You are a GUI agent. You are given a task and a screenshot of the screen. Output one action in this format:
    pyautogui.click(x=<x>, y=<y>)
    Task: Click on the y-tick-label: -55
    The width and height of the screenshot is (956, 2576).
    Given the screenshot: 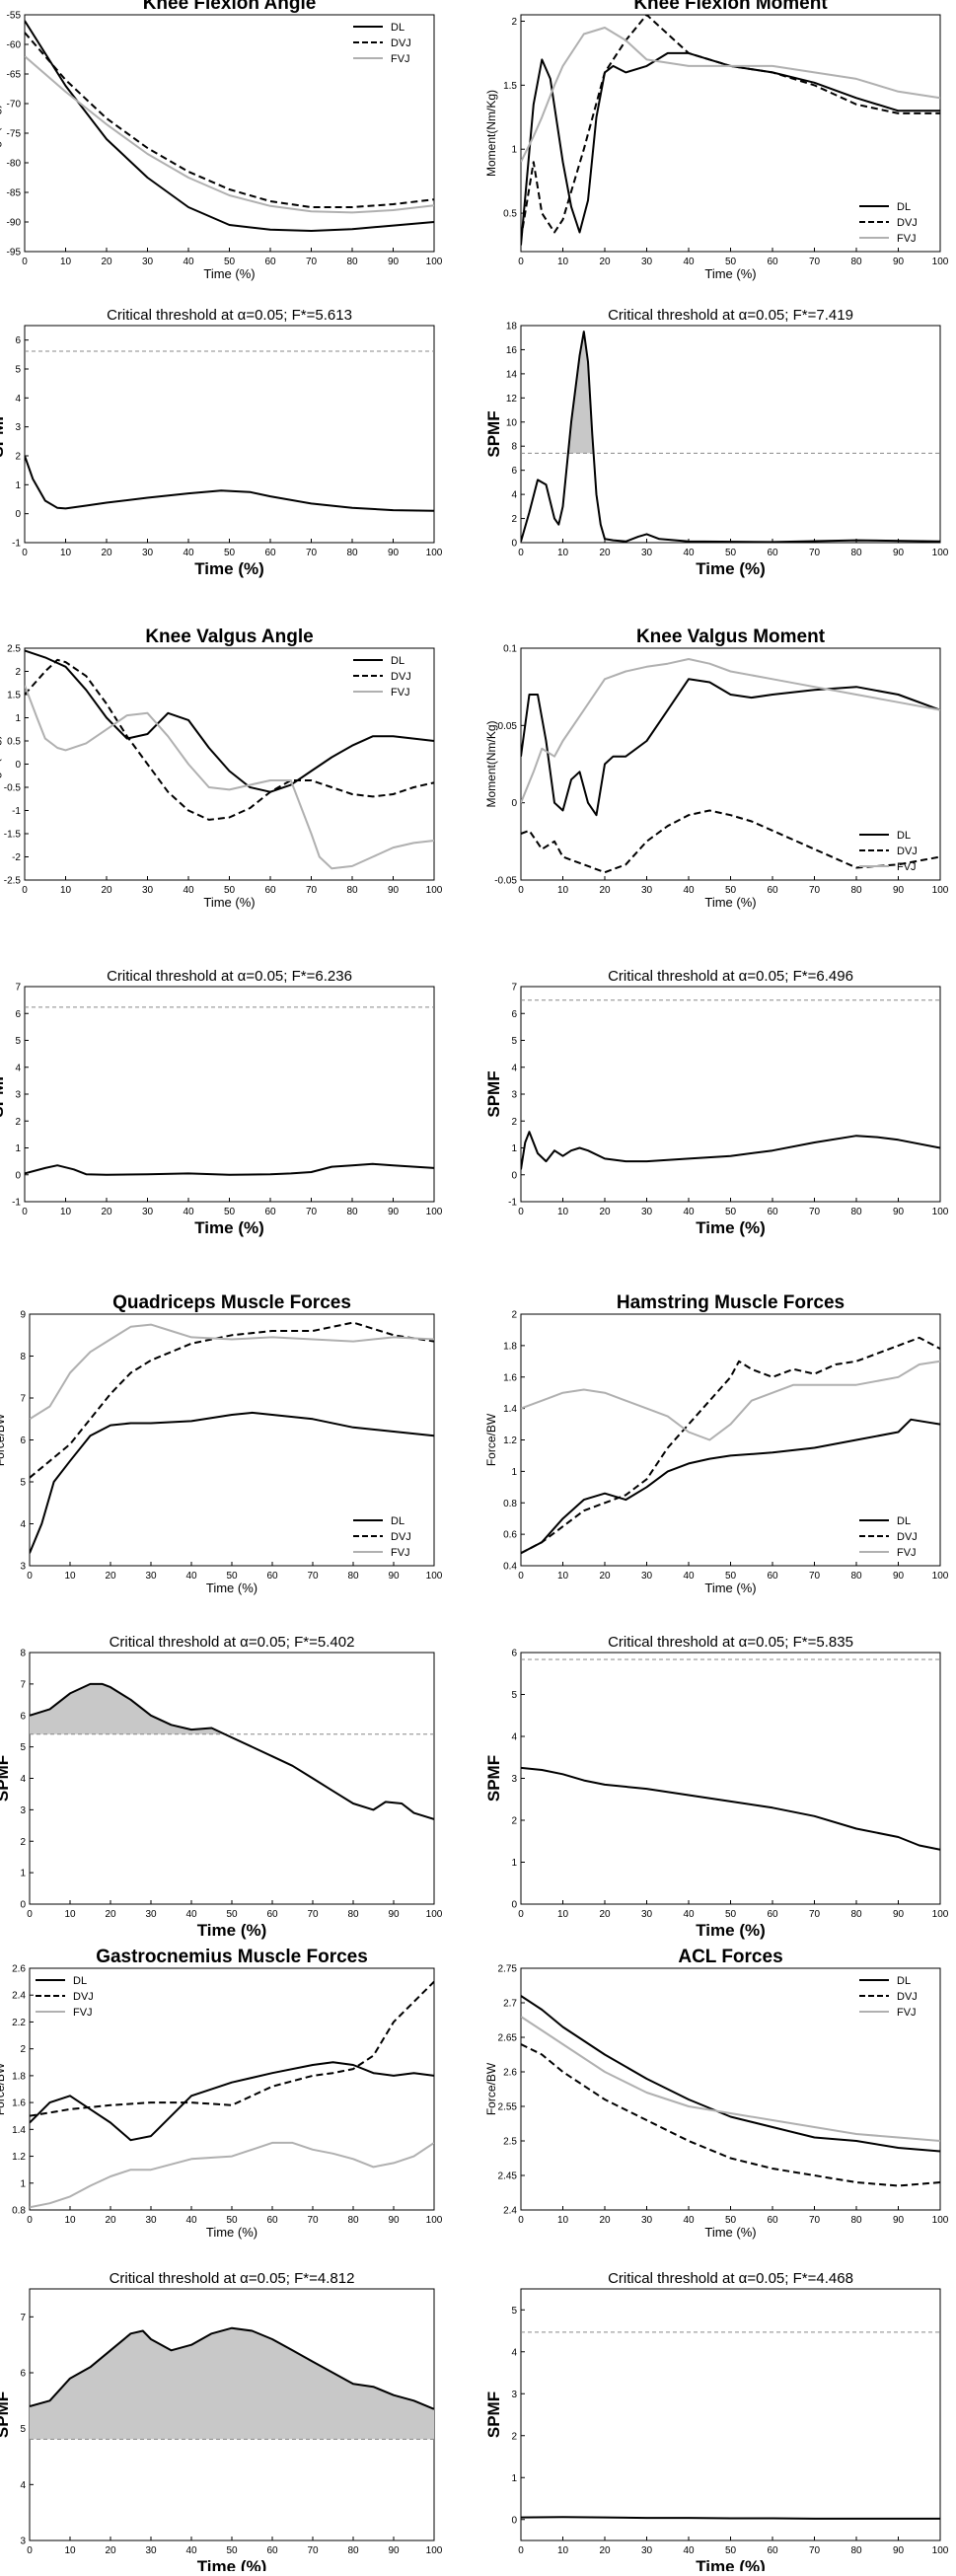 What is the action you would take?
    pyautogui.click(x=15, y=16)
    